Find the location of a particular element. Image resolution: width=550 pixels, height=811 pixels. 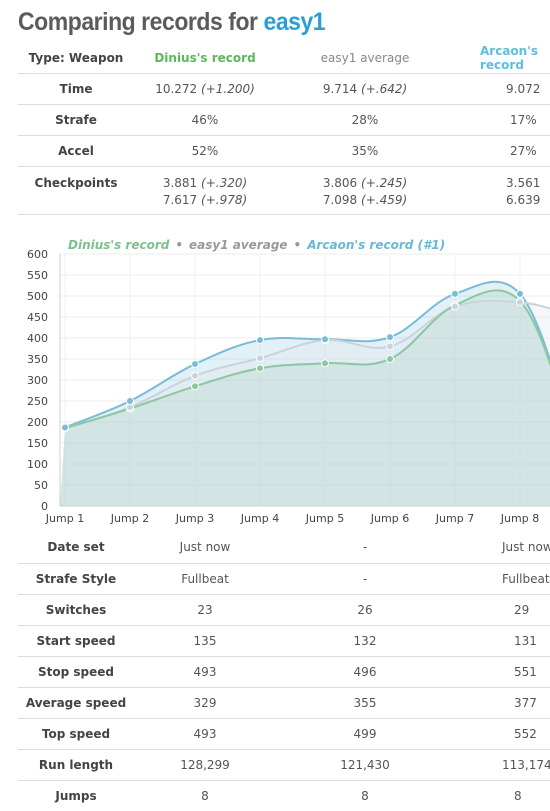

y-tick-label: 200 is located at coordinates (37, 422).